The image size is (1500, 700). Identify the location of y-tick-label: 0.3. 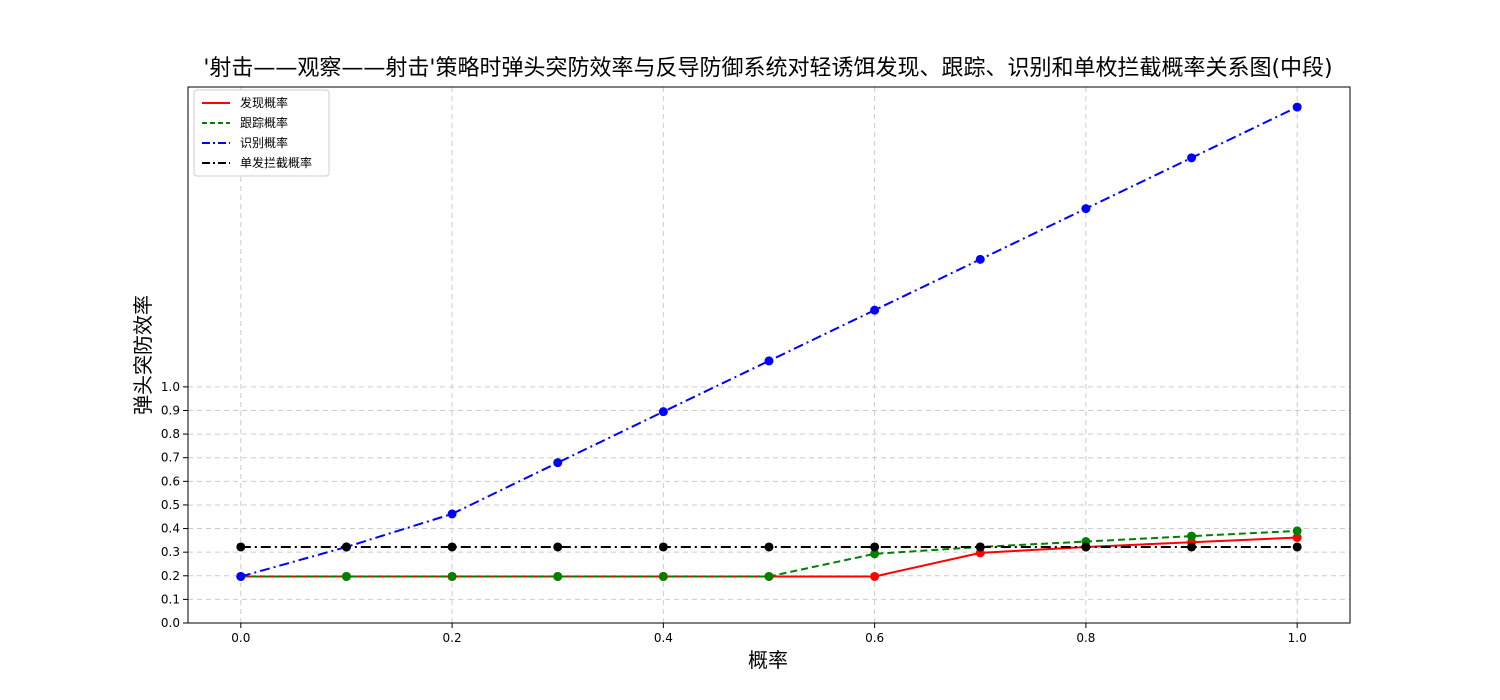
(170, 552).